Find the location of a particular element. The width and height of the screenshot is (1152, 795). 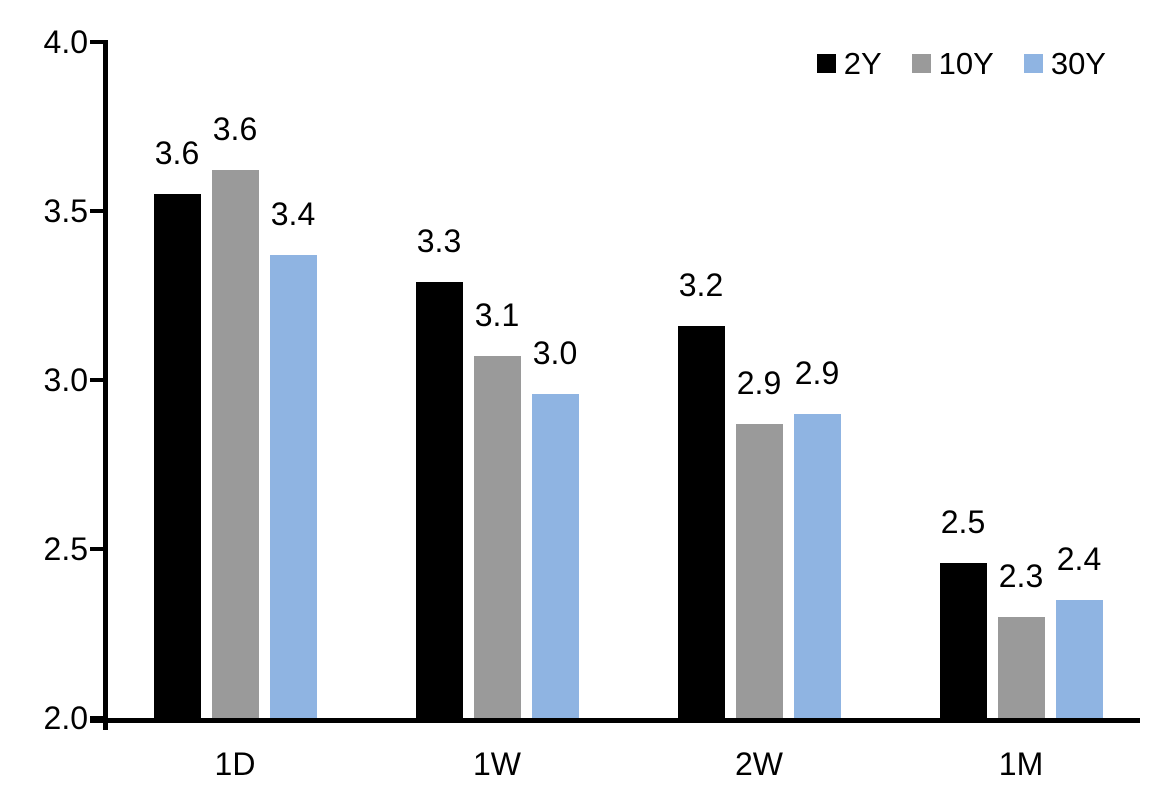

bar-value-label-2Y-1D: 3.6 is located at coordinates (177, 153).